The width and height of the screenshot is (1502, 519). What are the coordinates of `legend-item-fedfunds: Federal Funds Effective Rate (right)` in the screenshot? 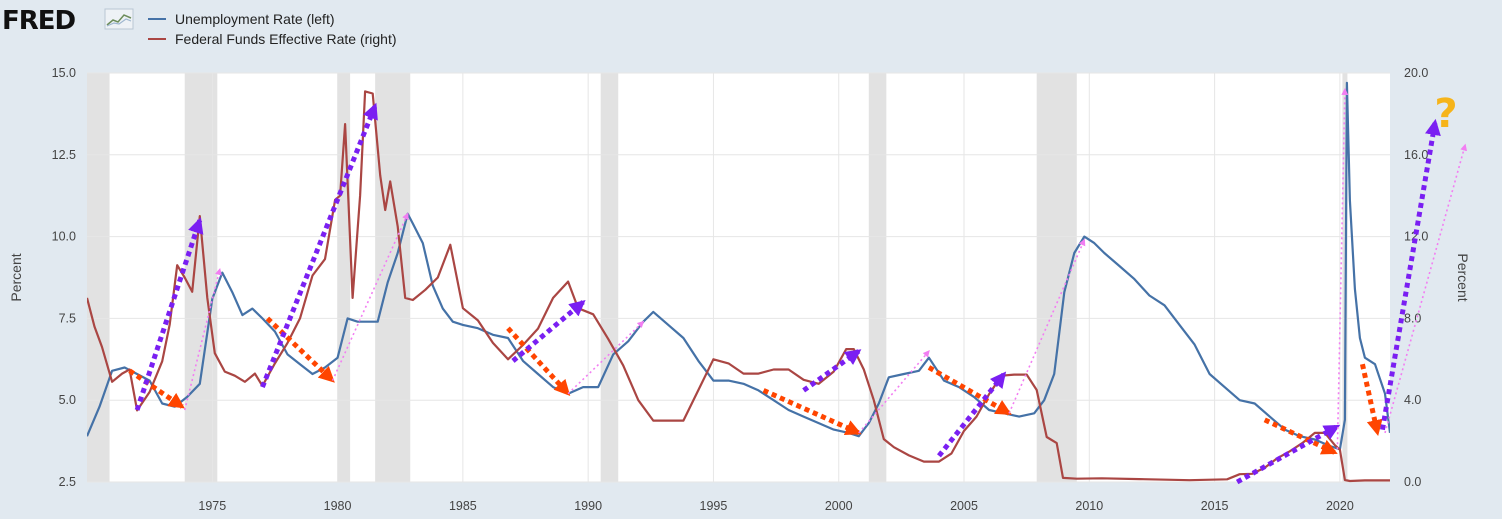 It's located at (272, 39).